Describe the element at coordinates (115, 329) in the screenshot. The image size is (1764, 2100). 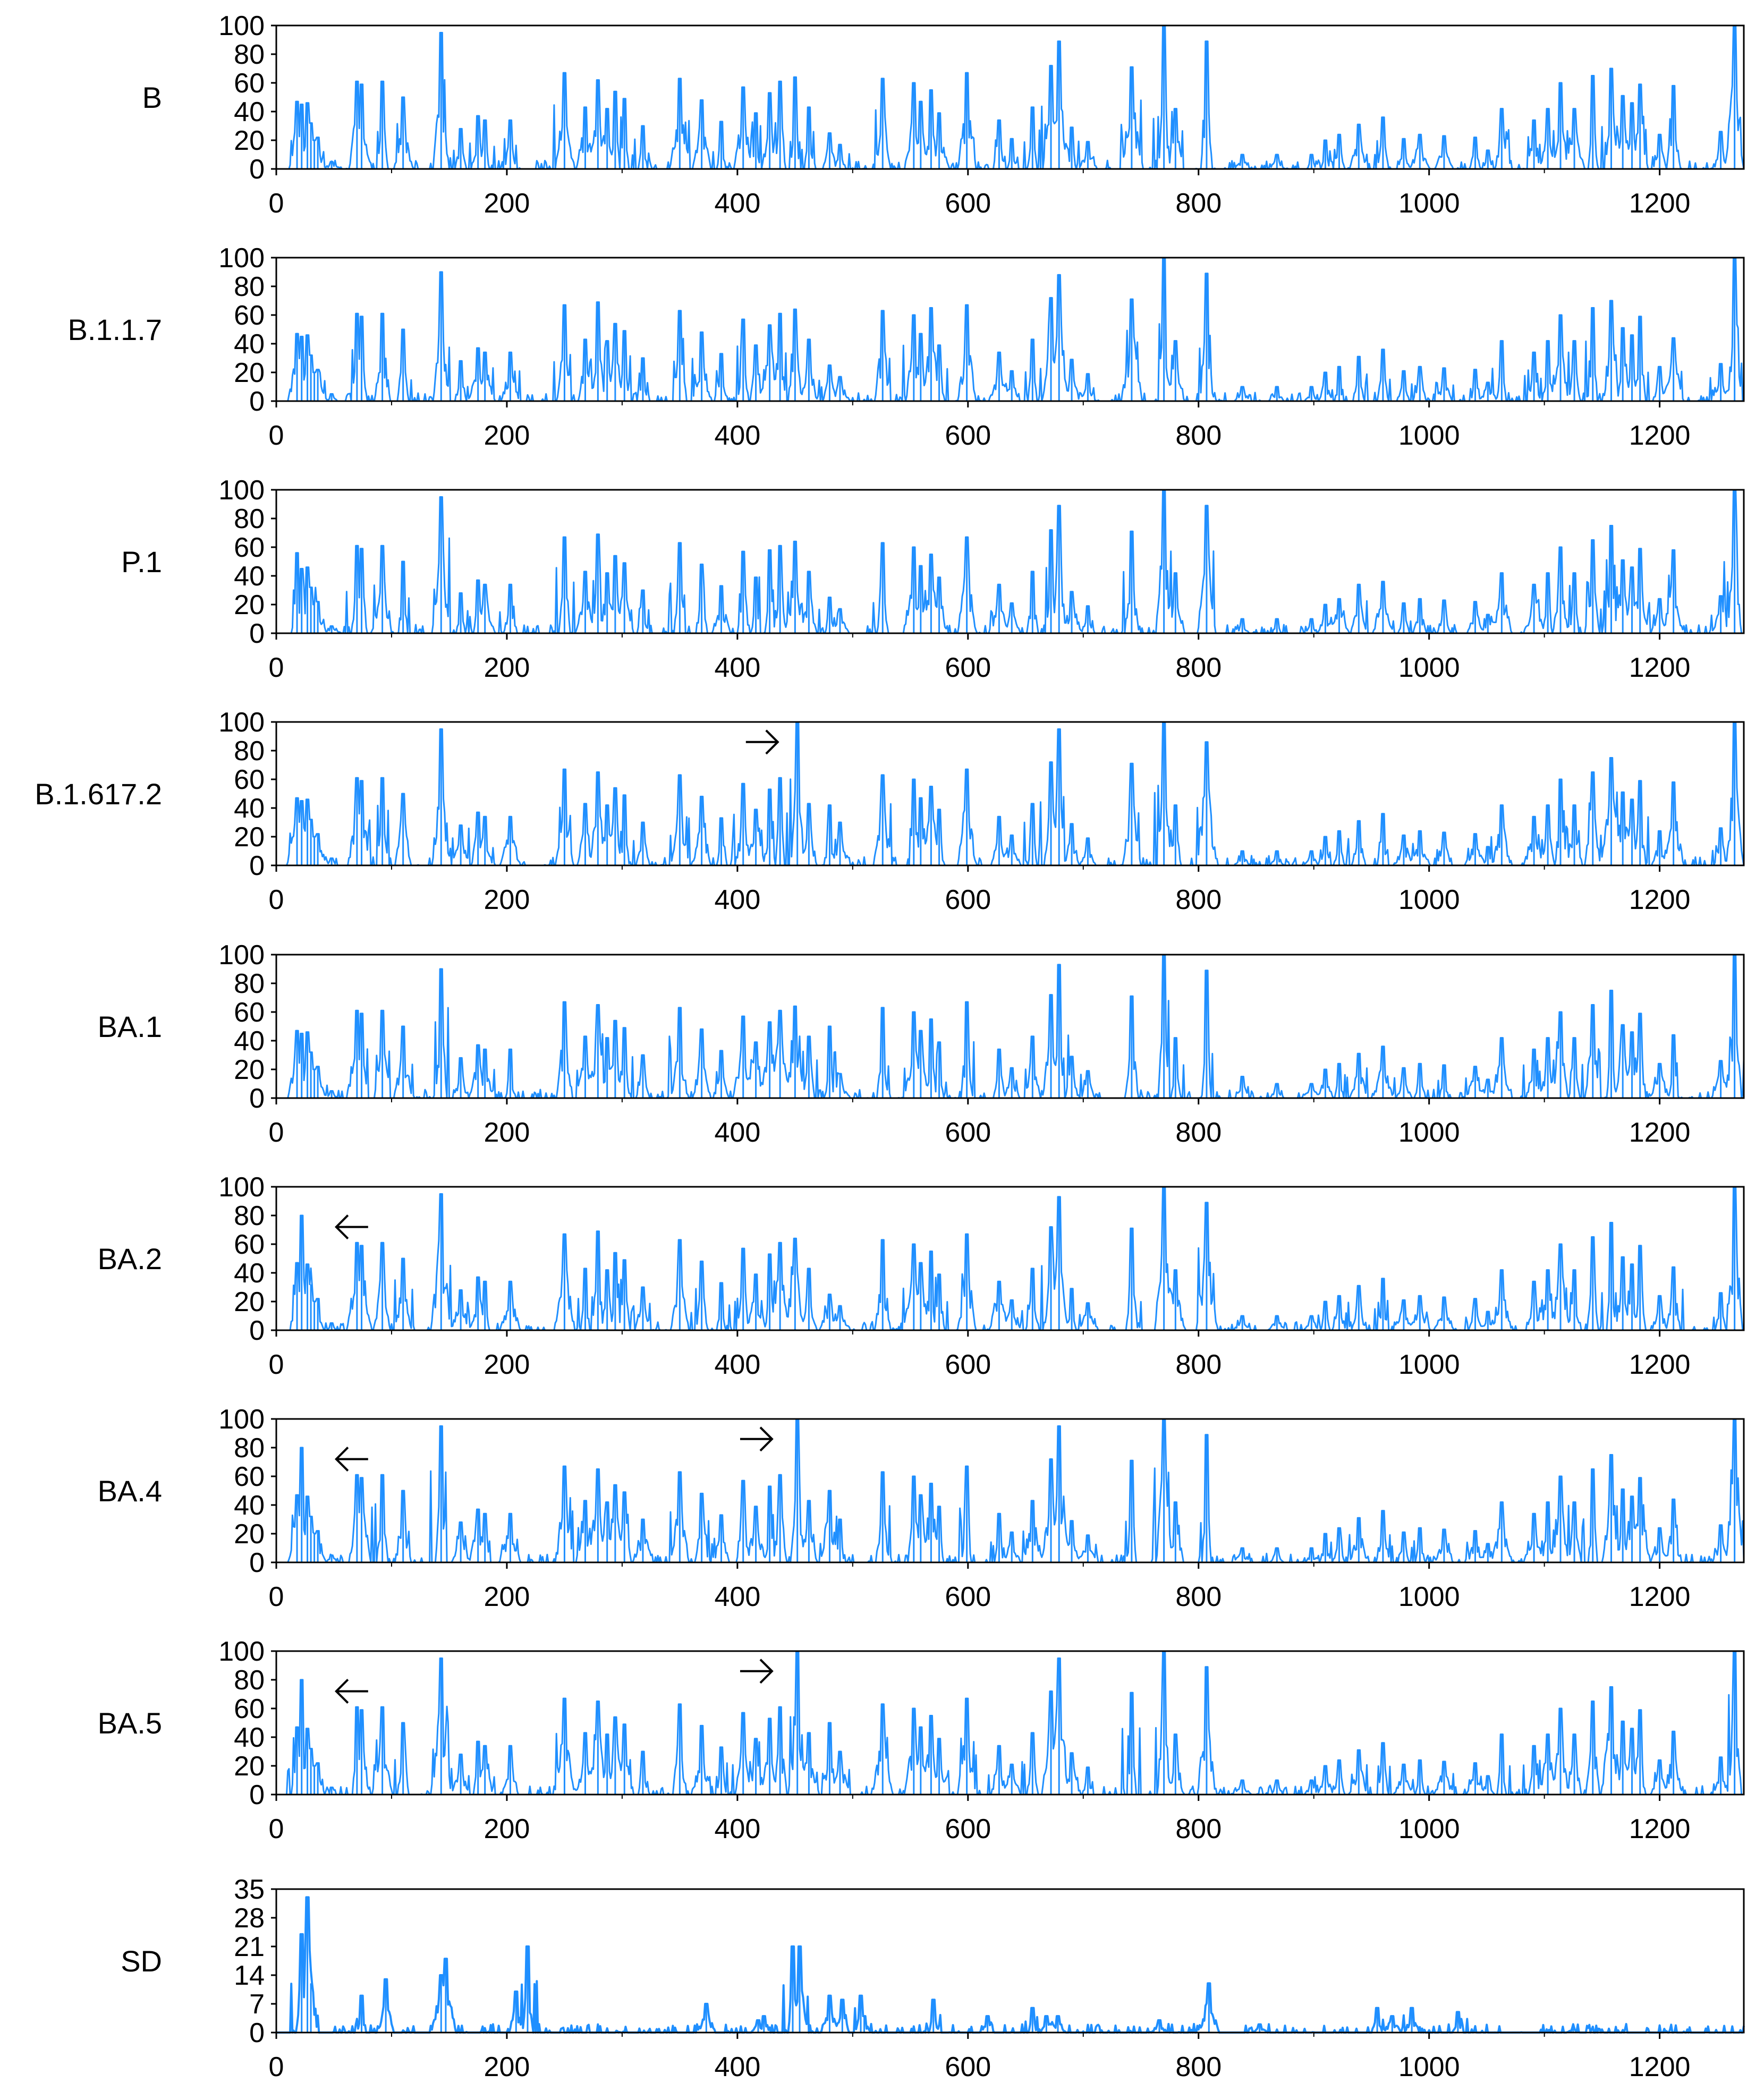
I see `panel-label: B.1.1.7` at that location.